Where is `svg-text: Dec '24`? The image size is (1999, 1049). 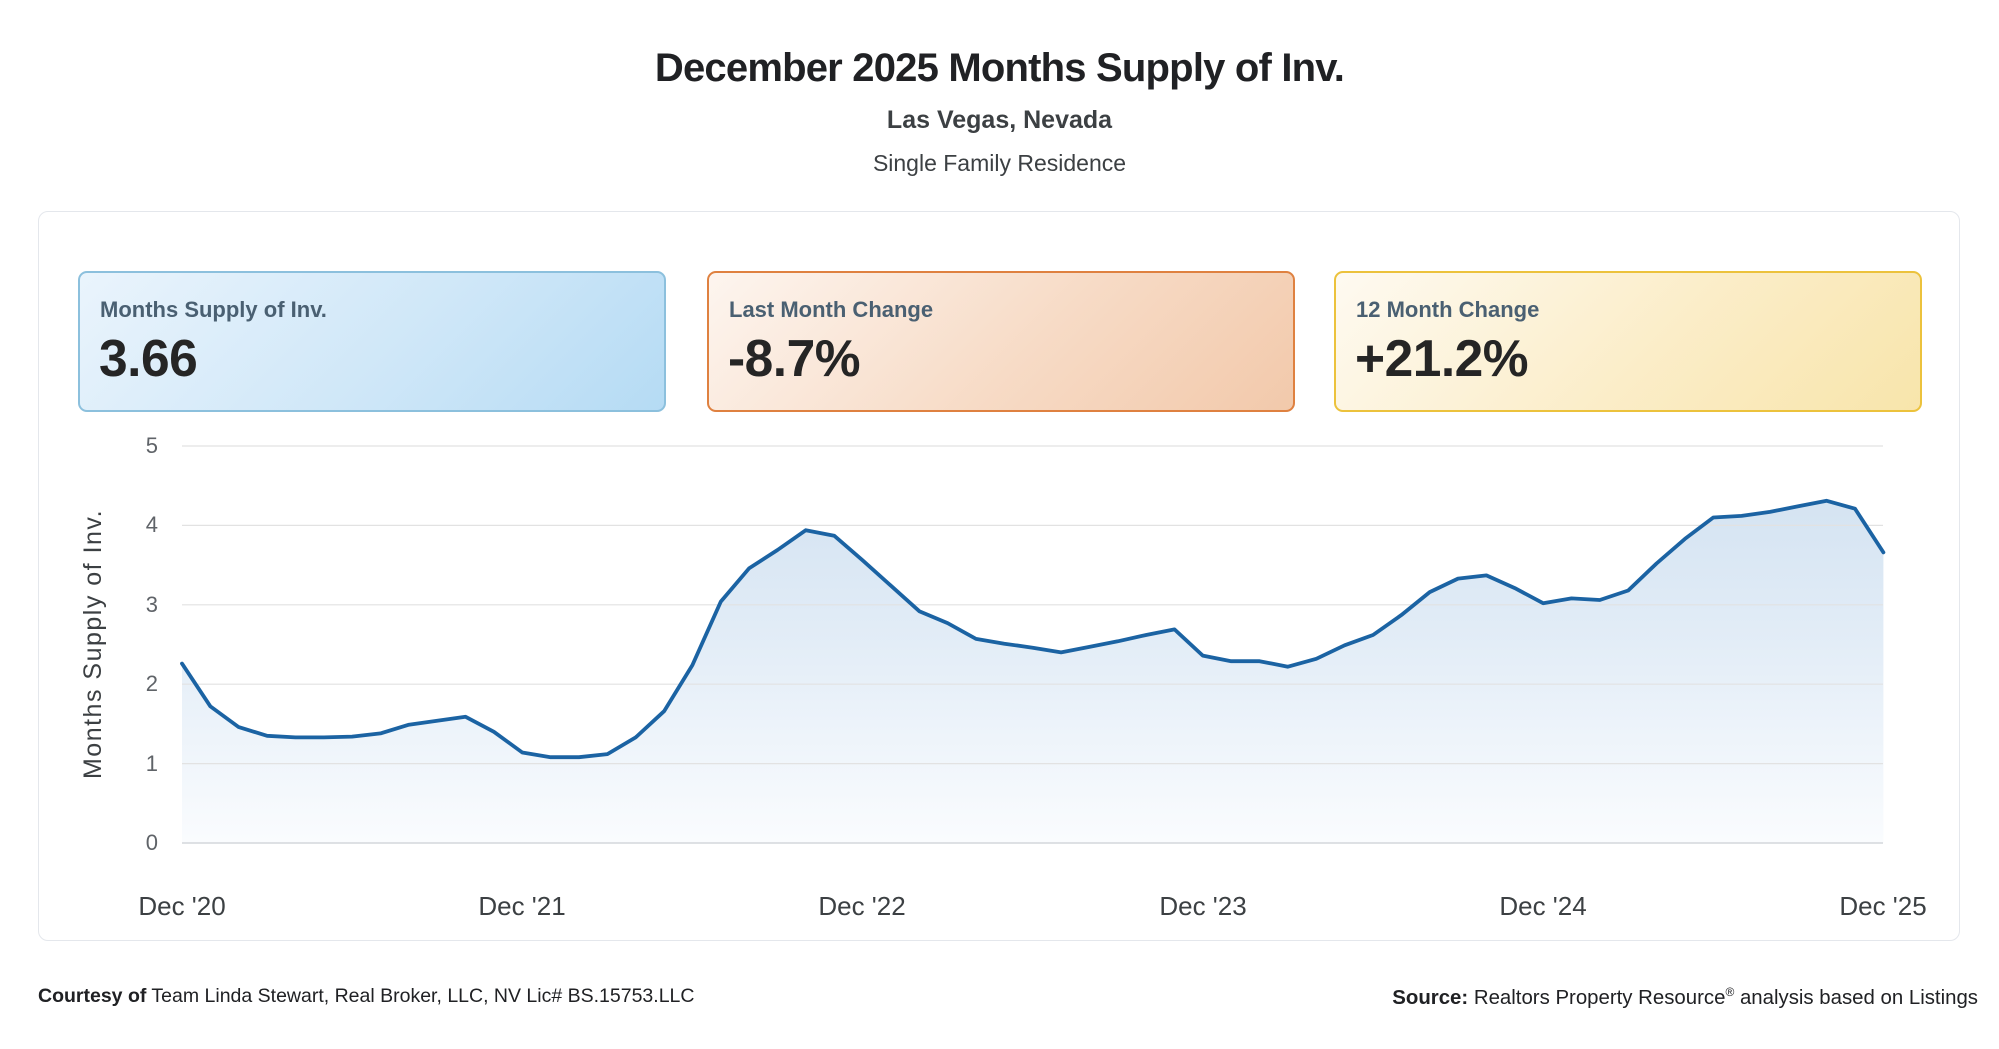
svg-text: Dec '24 is located at coordinates (1542, 906).